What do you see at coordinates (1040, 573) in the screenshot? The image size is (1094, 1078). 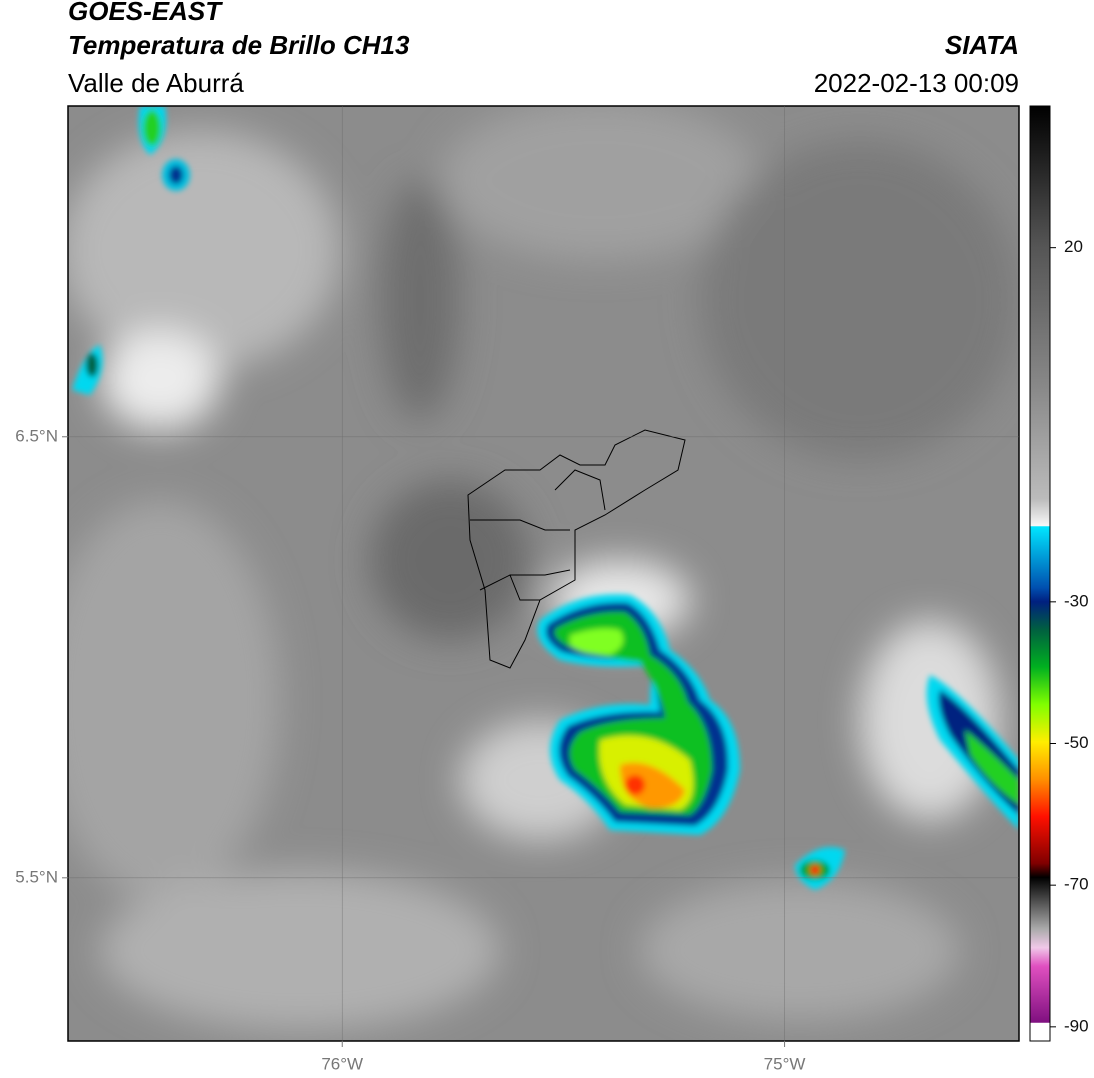 I see `colorbar` at bounding box center [1040, 573].